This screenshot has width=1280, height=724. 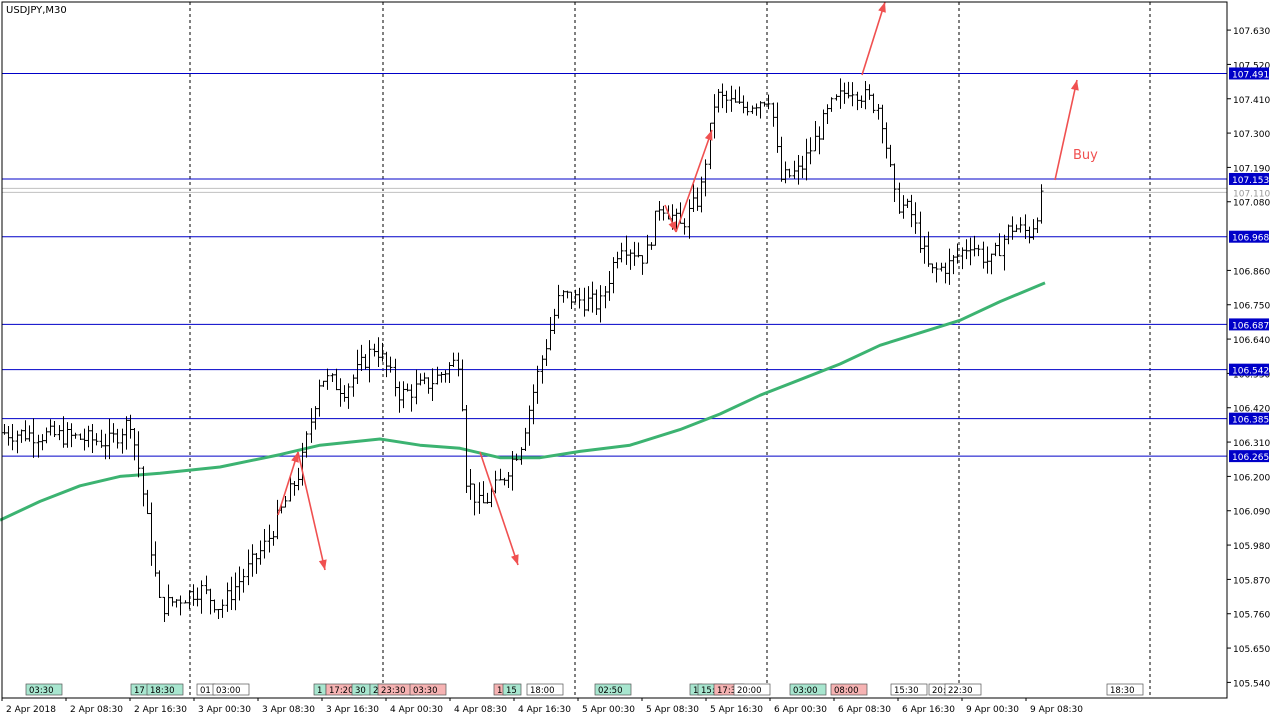 What do you see at coordinates (846, 691) in the screenshot?
I see `news-marker-label: 08:00` at bounding box center [846, 691].